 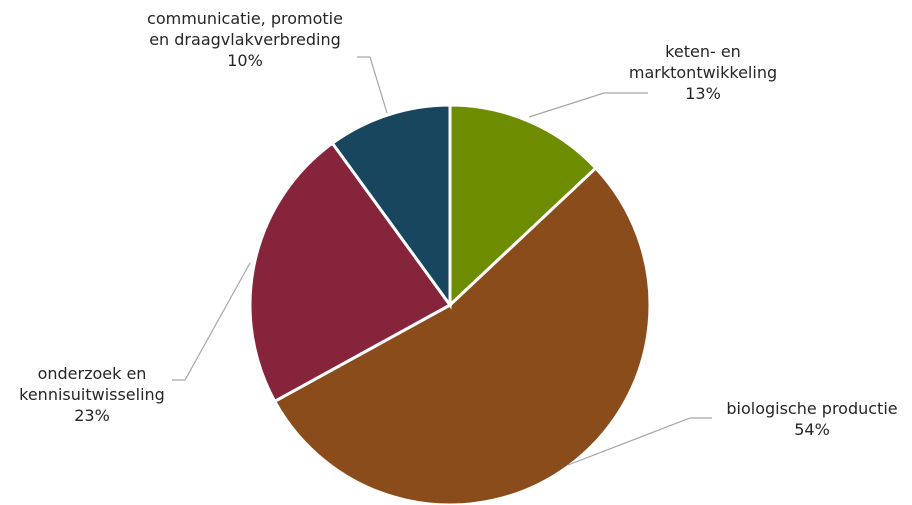 What do you see at coordinates (523, 206) in the screenshot?
I see `slice-keten-en-marktontwikkeling` at bounding box center [523, 206].